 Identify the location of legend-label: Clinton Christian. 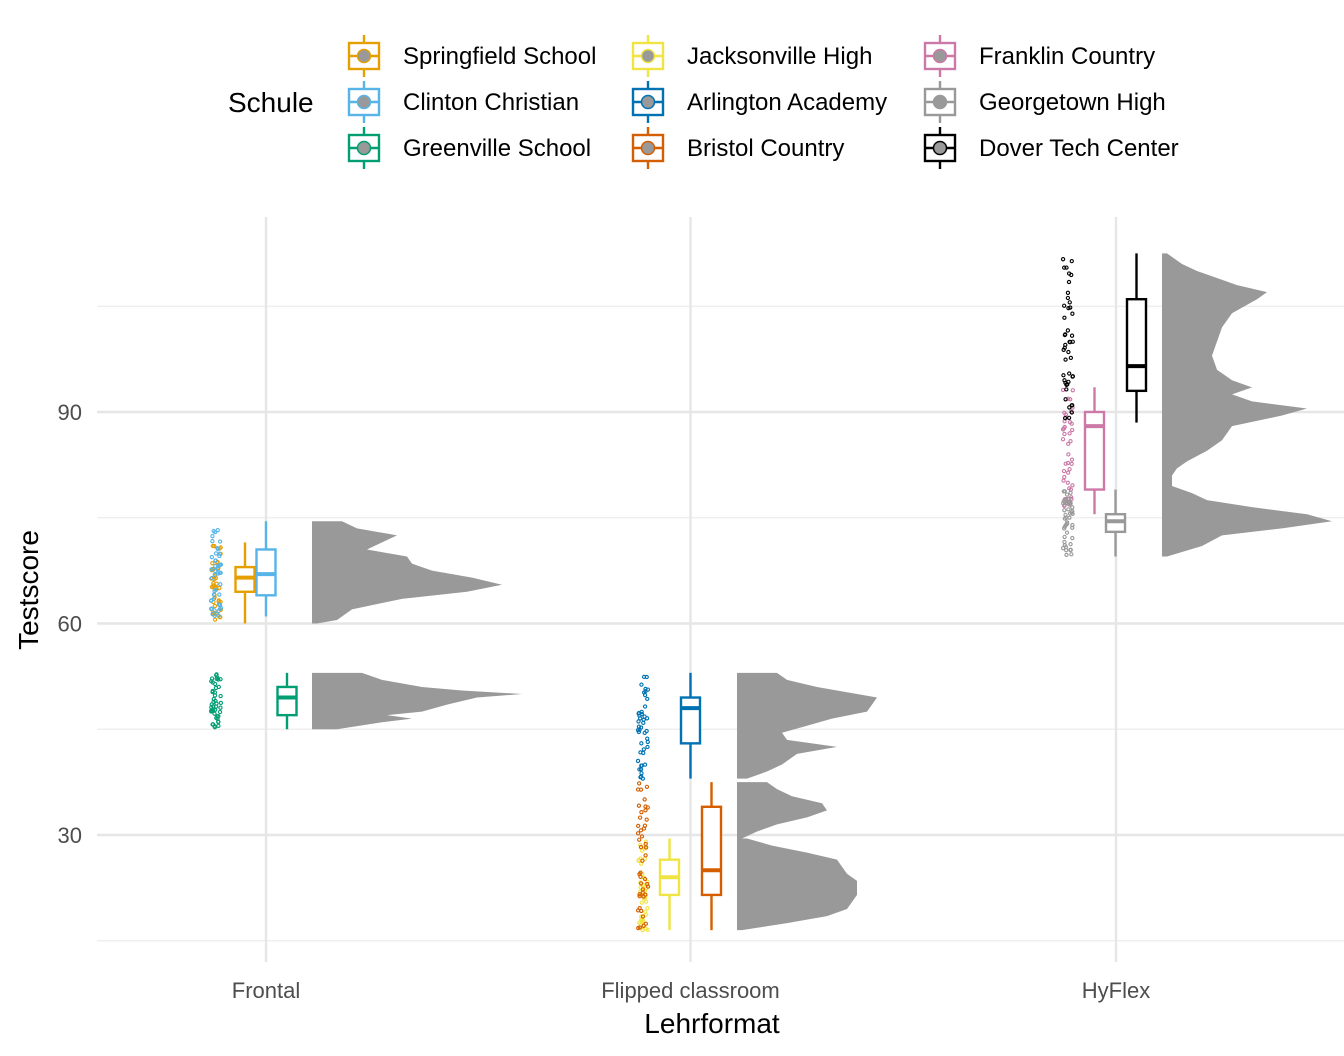
(491, 102).